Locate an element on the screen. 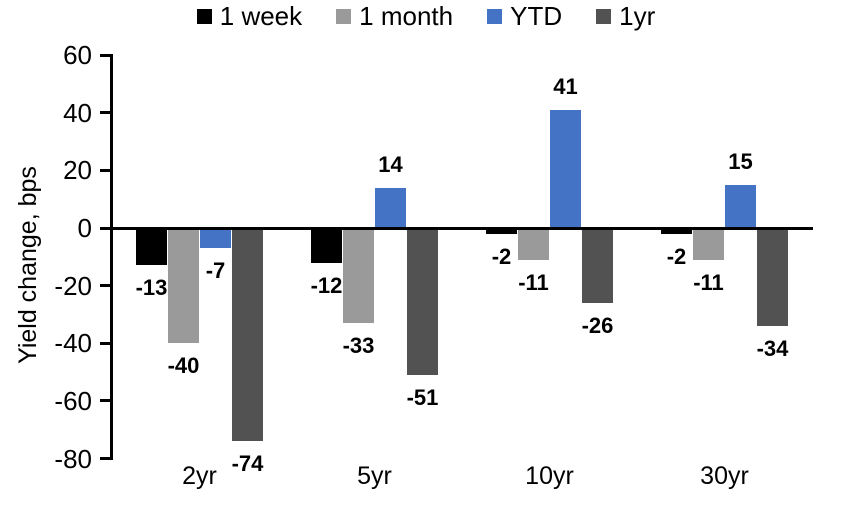  bar-2yr-1-month is located at coordinates (183, 286).